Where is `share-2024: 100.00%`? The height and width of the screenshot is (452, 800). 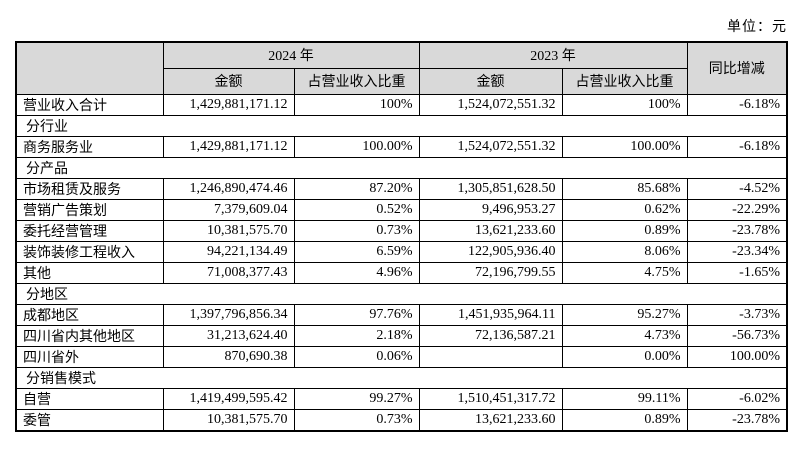
share-2024: 100.00% is located at coordinates (356, 146).